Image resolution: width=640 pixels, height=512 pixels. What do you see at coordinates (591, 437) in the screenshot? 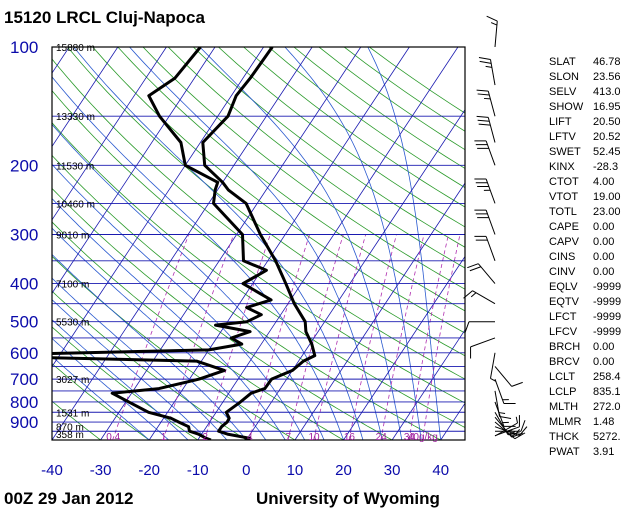
I see `index-row: THCK 5272.` at bounding box center [591, 437].